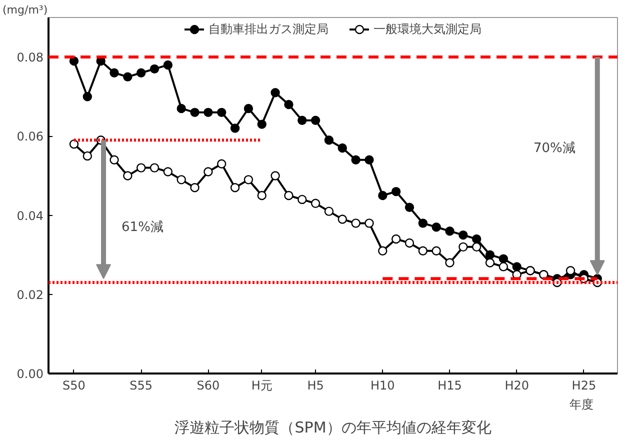 This screenshot has height=441, width=633. I want to click on annotation: 70%減, so click(554, 148).